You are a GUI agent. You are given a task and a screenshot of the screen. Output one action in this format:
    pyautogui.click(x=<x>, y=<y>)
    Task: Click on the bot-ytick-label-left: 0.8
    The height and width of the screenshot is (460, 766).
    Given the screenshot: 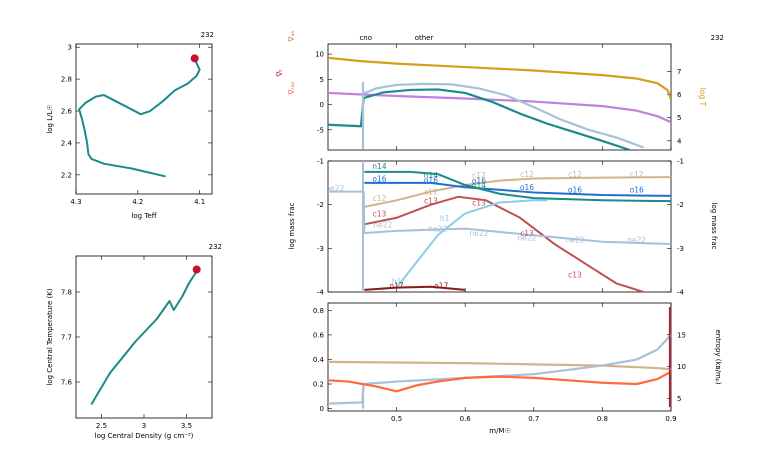 What is the action you would take?
    pyautogui.click(x=318, y=311)
    